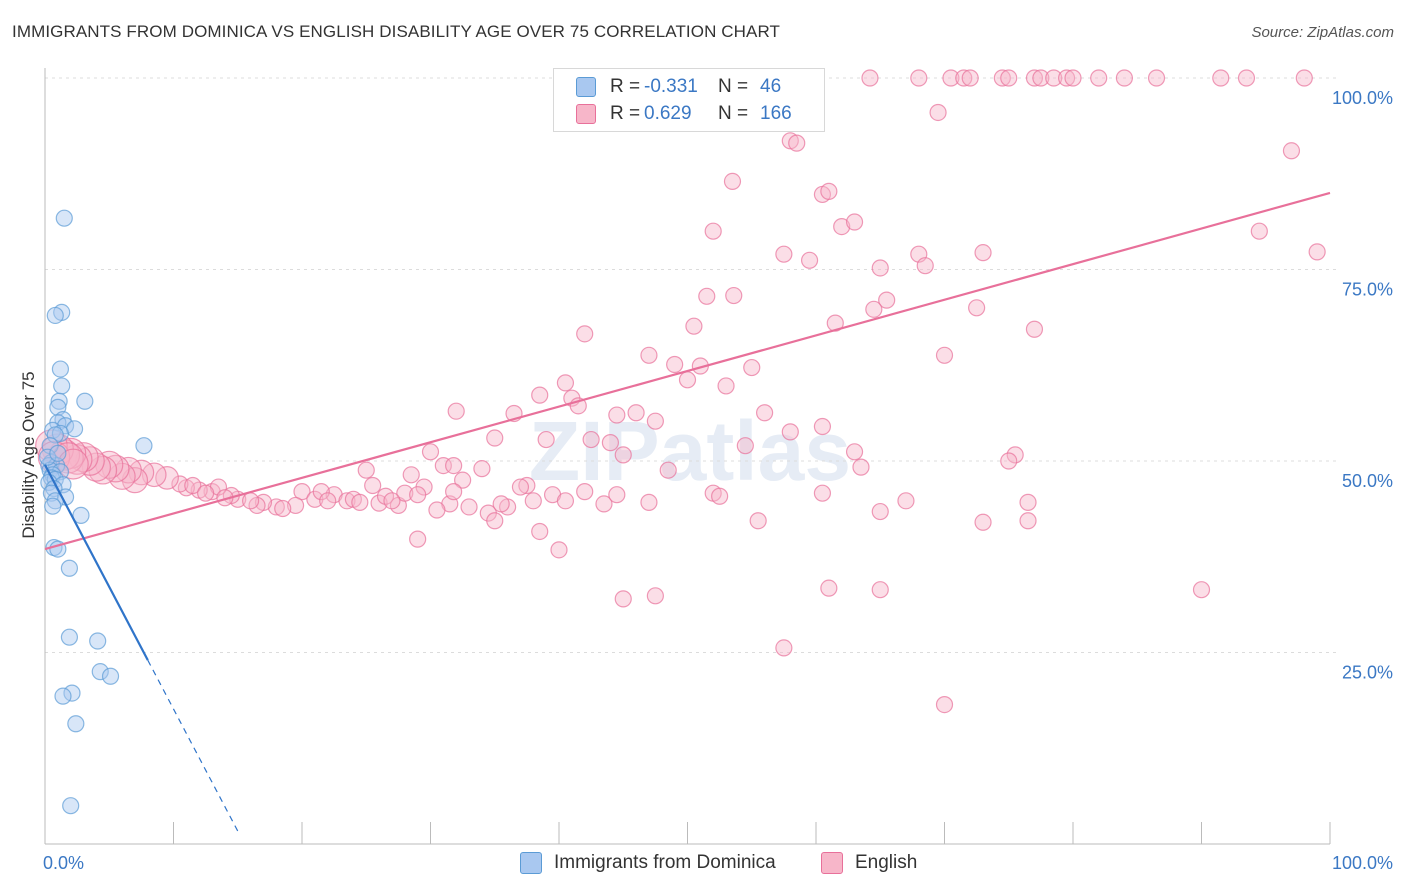  What do you see at coordinates (193, 745) in the screenshot?
I see `dominica-trend-extension` at bounding box center [193, 745].